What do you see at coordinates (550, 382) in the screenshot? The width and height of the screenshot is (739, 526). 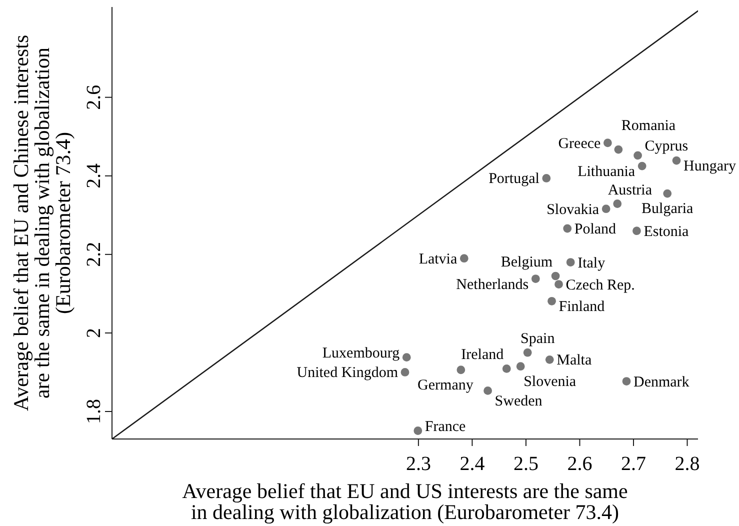 I see `annotation: Slovenia` at bounding box center [550, 382].